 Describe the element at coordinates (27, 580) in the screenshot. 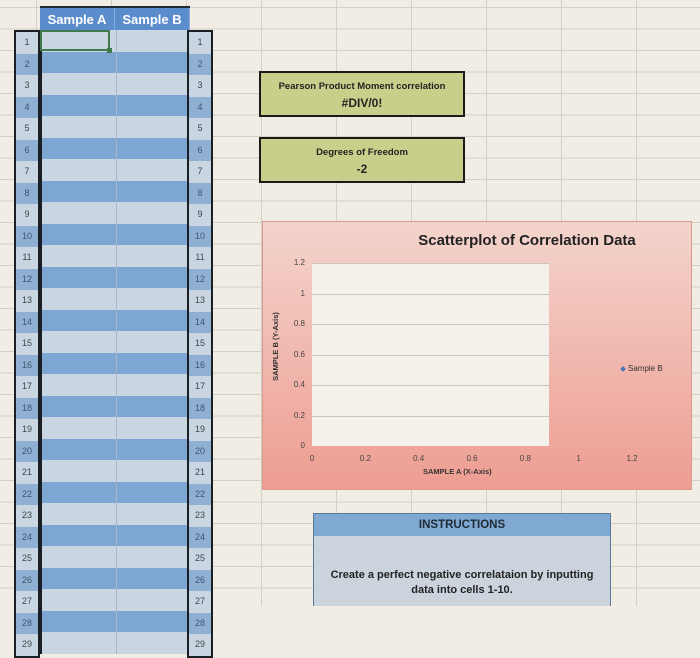

I see `row-number: 26` at that location.